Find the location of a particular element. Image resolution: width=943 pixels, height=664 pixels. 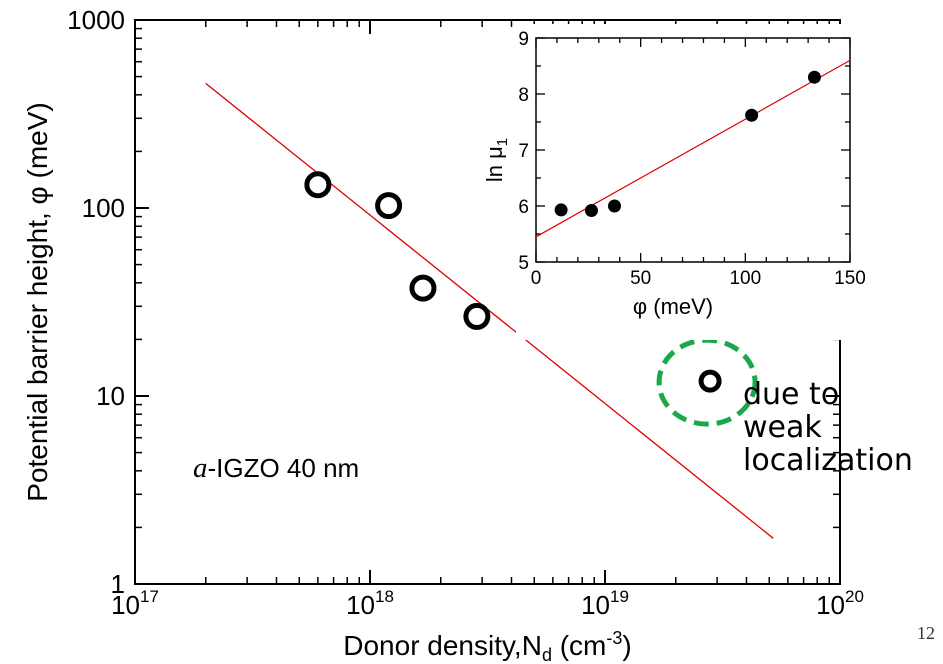

x-tick-label: 1018 is located at coordinates (370, 603).